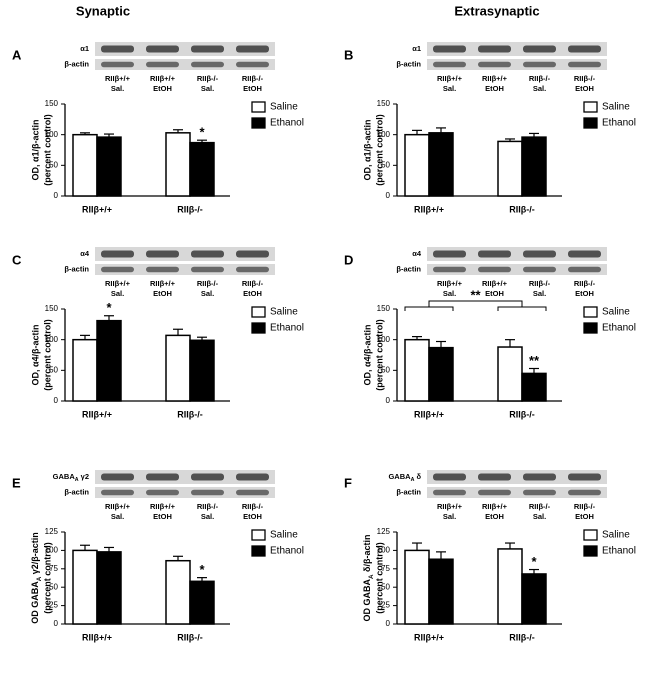 This screenshot has width=664, height=675. Describe the element at coordinates (368, 577) in the screenshot. I see `y-axis-label: OD GABAA δ/β-actin` at that location.